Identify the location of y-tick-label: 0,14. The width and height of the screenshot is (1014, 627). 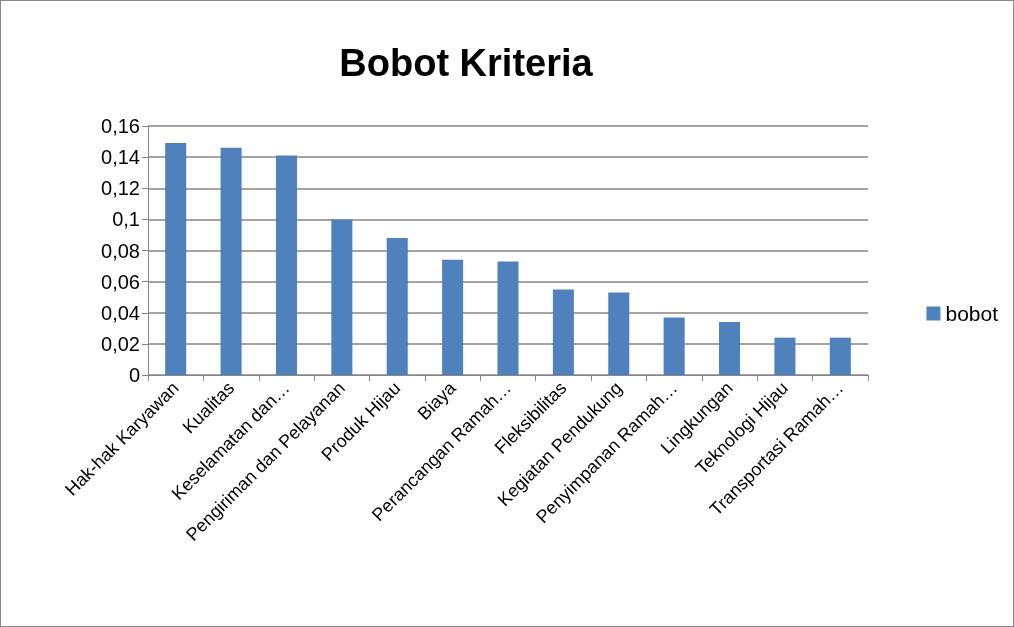
(120, 157).